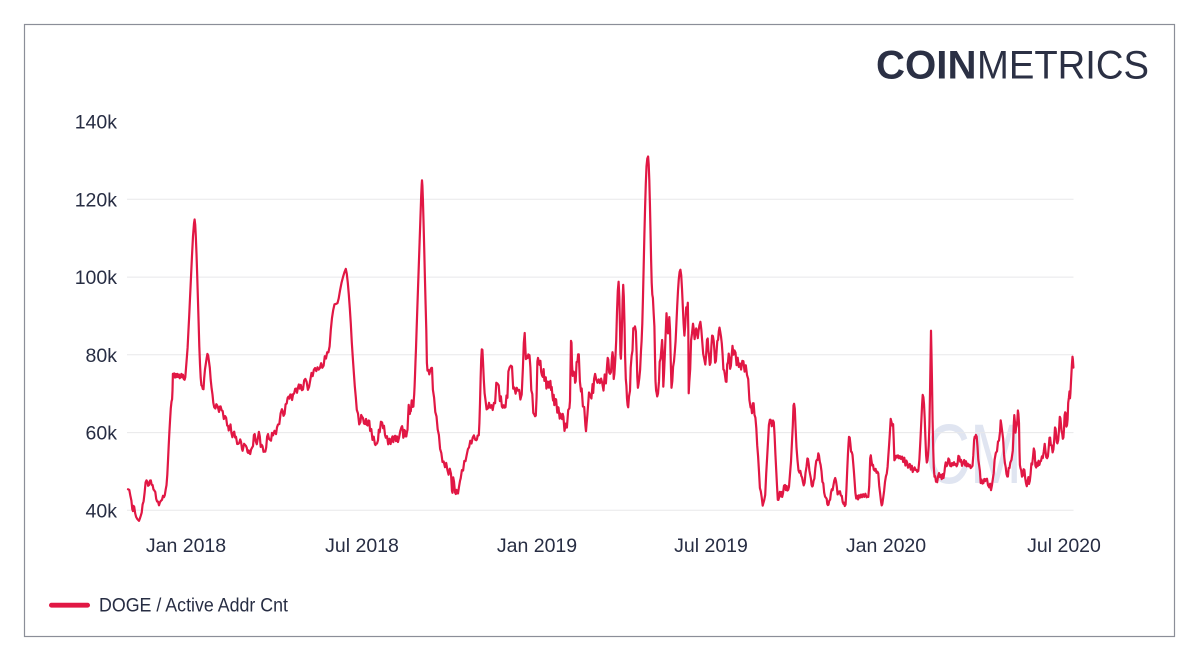  What do you see at coordinates (96, 123) in the screenshot?
I see `svg-text: 140k` at bounding box center [96, 123].